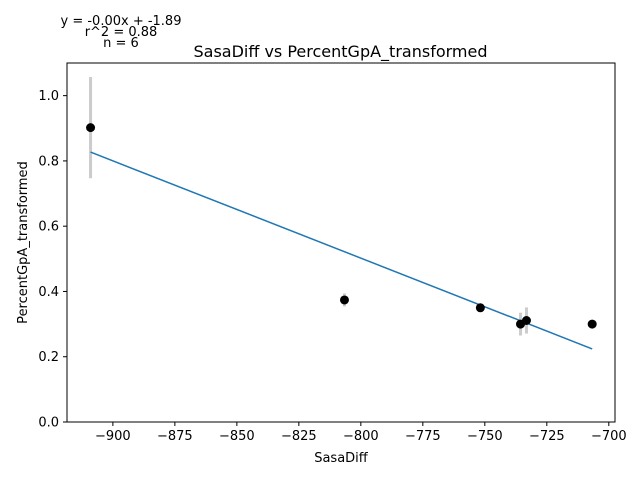 Image resolution: width=640 pixels, height=484 pixels. I want to click on x-tick-label-3: −850, so click(237, 436).